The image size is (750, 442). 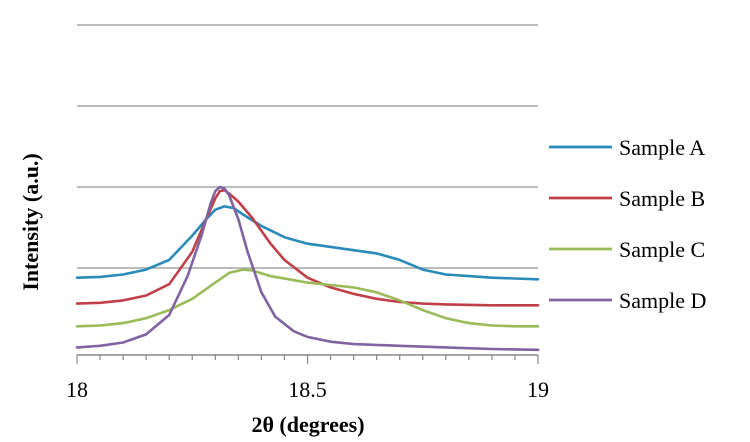 I want to click on x-tick-labels: 18 18.5 19, so click(x=307, y=389).